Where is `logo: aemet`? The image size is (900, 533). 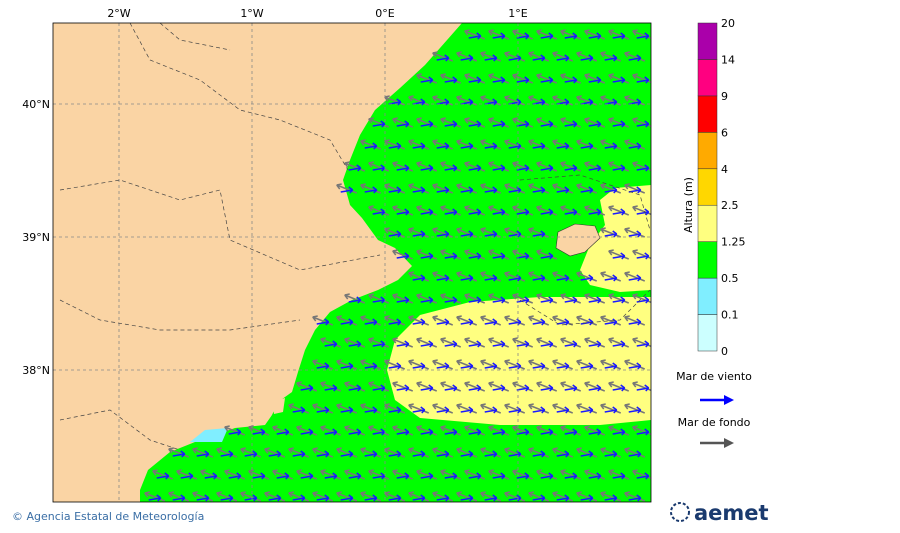 logo: aemet is located at coordinates (719, 513).